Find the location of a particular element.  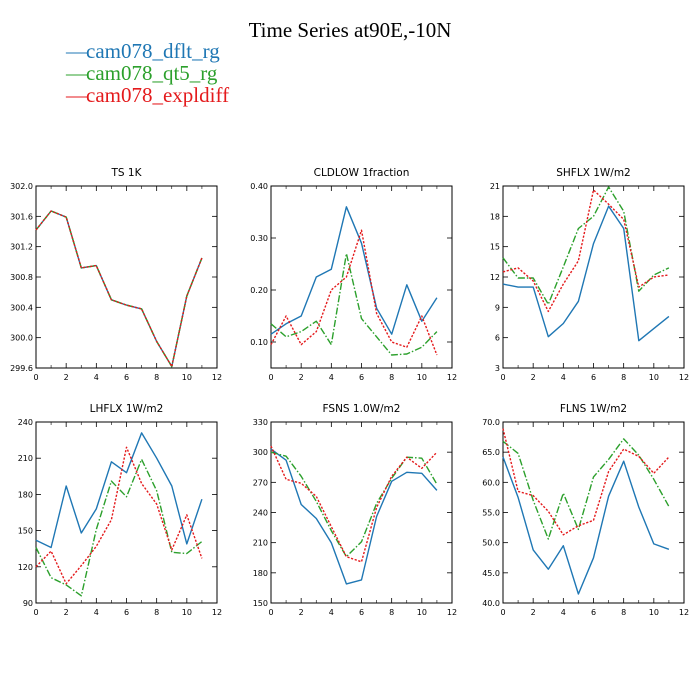

y-tick-label: 65.0 is located at coordinates (491, 452).